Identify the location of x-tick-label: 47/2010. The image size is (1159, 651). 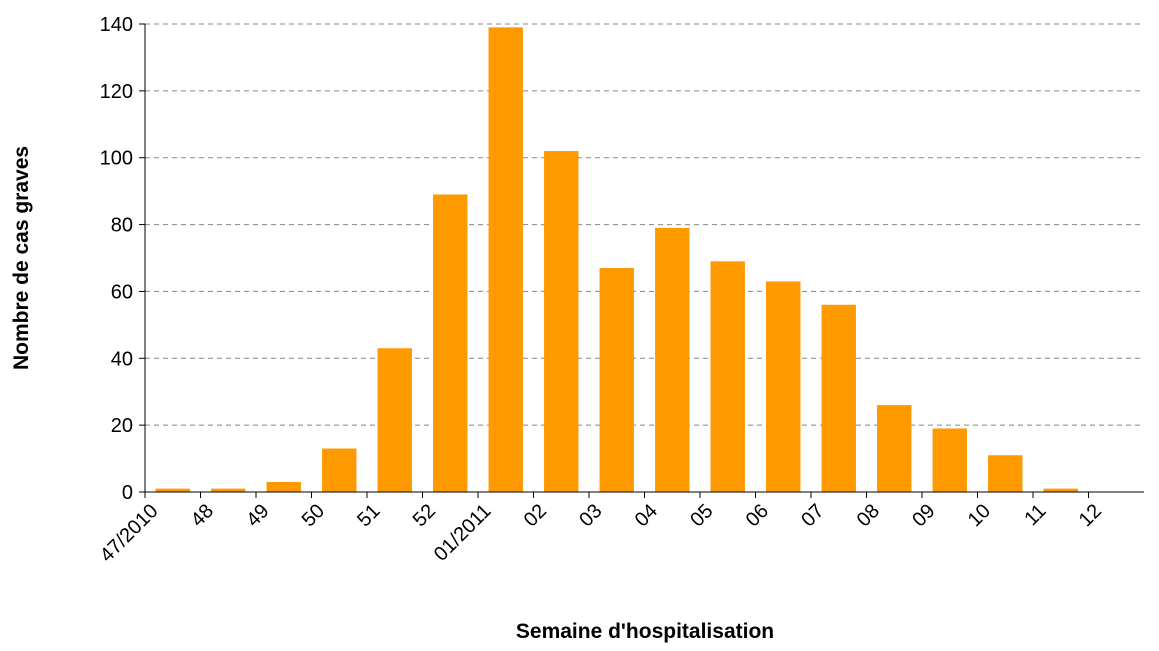
(129, 533).